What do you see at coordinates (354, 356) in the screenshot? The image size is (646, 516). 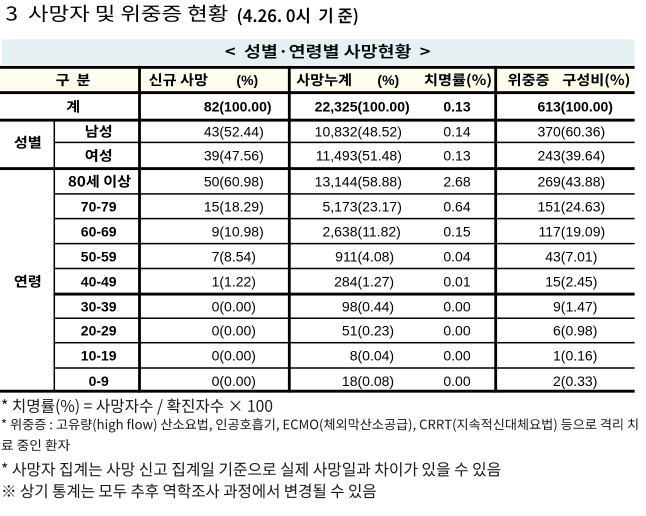 I see `svg-text: 8` at bounding box center [354, 356].